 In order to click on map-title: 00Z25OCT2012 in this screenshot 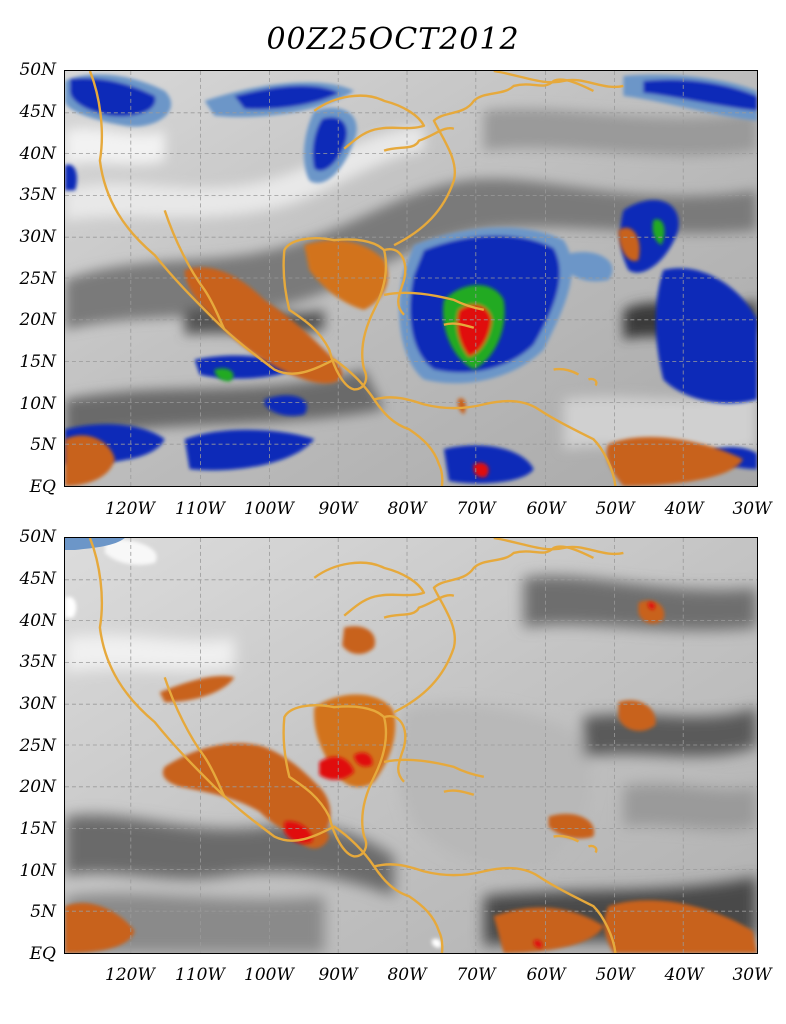, I will do `click(393, 39)`.